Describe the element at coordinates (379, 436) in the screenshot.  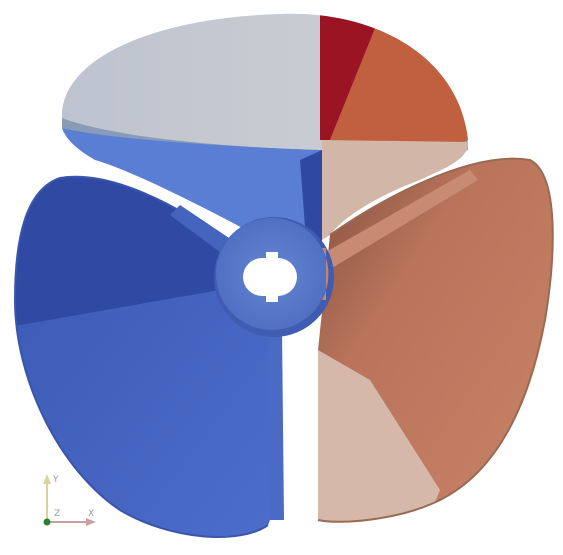
I see `blade-right-tan-region` at that location.